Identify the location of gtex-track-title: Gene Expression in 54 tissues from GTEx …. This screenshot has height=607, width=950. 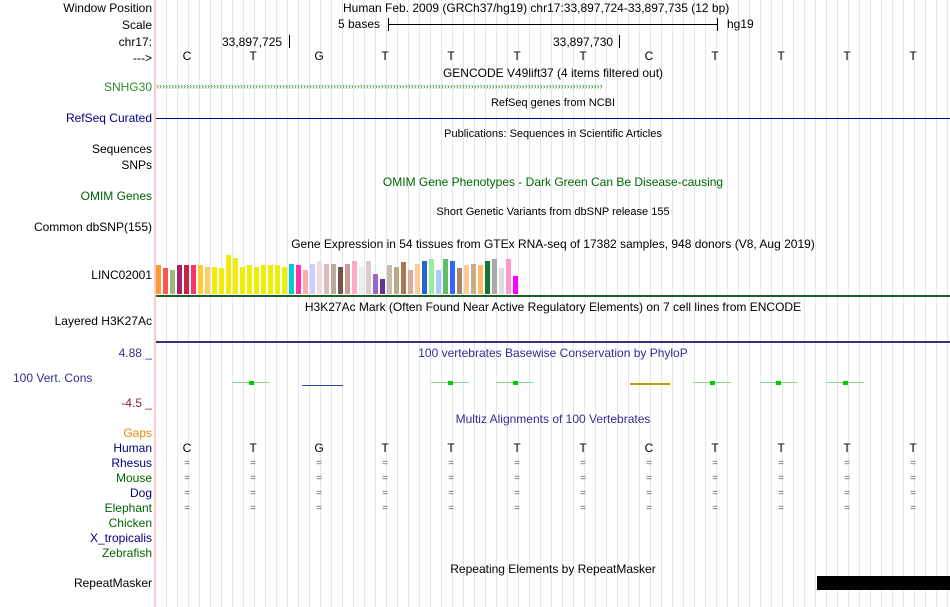
(553, 244).